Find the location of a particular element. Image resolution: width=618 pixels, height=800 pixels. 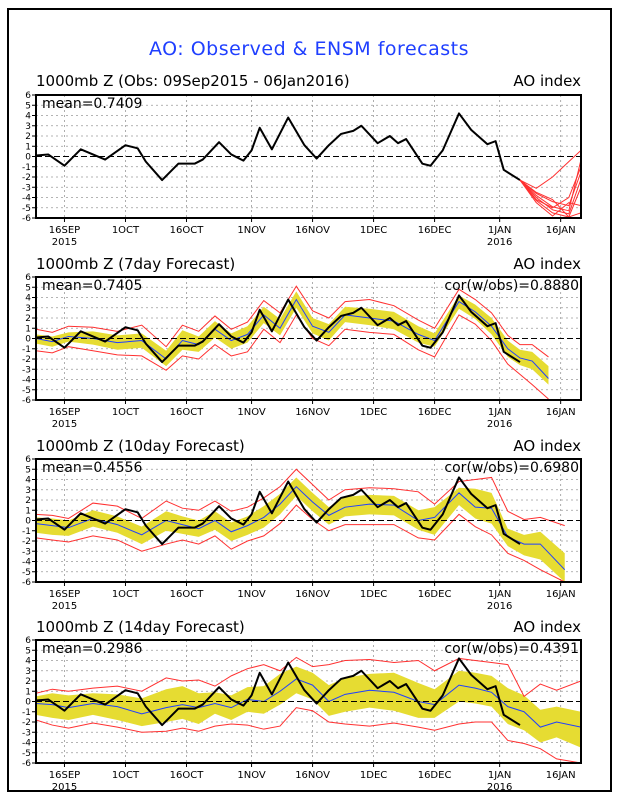

ensemble-spread-band is located at coordinates (308, 707).